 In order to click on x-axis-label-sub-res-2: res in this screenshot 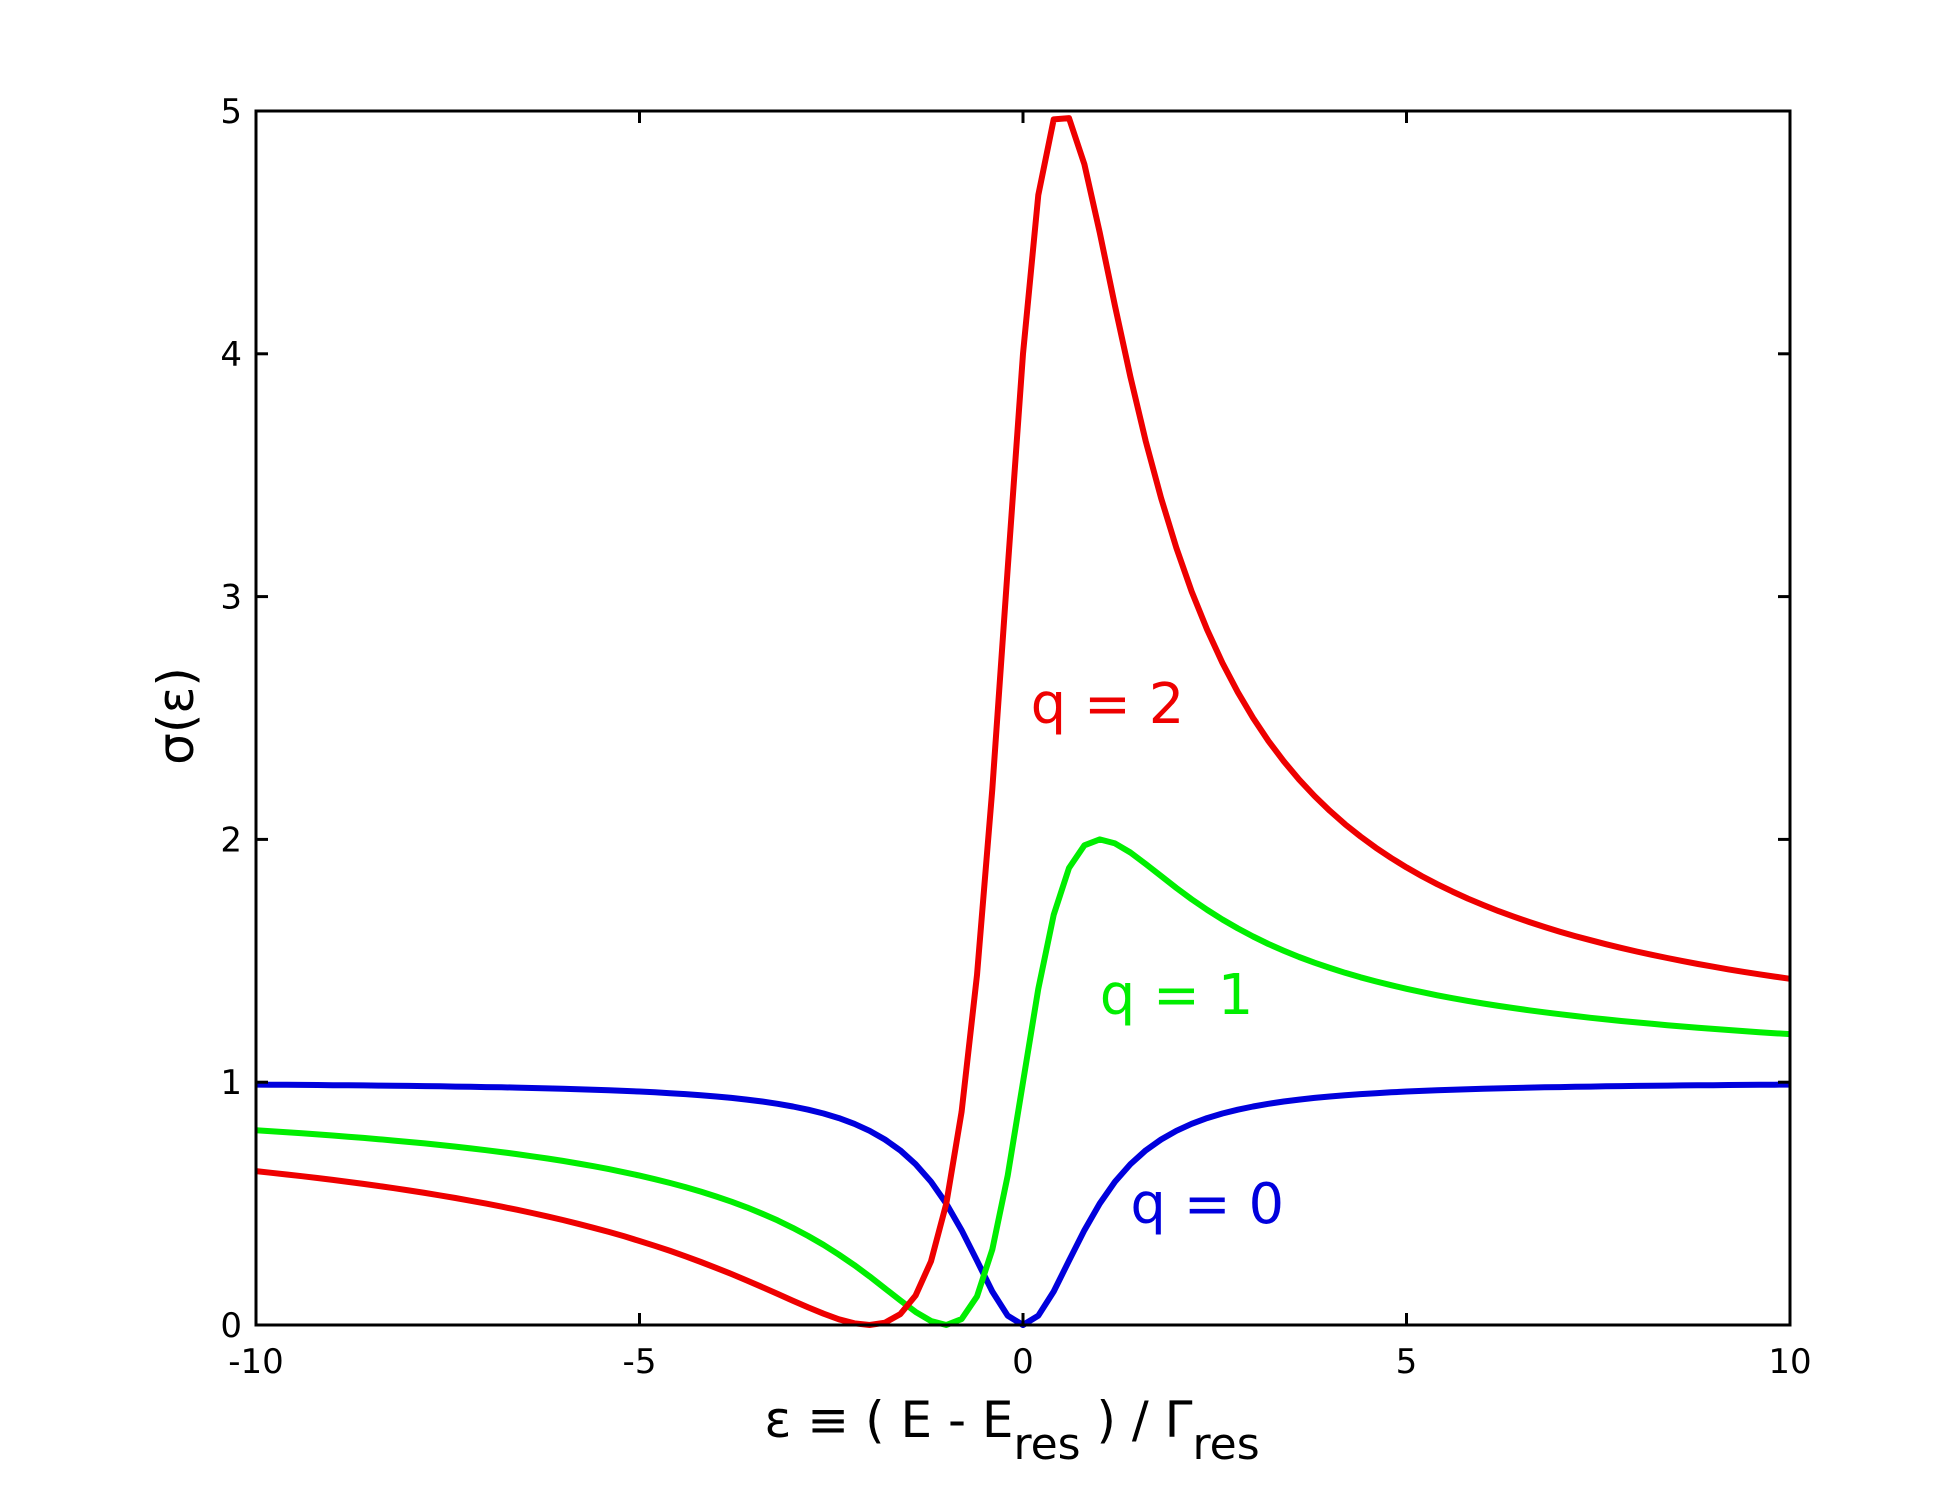, I will do `click(1226, 1444)`.